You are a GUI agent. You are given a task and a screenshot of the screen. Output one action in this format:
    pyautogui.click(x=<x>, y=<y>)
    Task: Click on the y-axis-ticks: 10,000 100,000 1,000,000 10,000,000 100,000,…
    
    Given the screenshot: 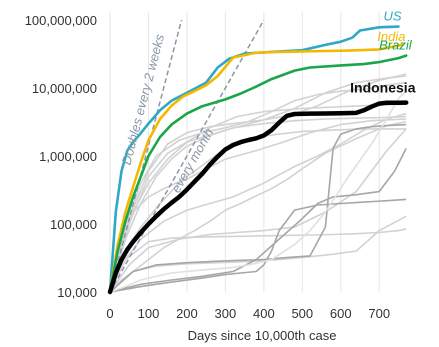 What is the action you would take?
    pyautogui.click(x=61, y=156)
    